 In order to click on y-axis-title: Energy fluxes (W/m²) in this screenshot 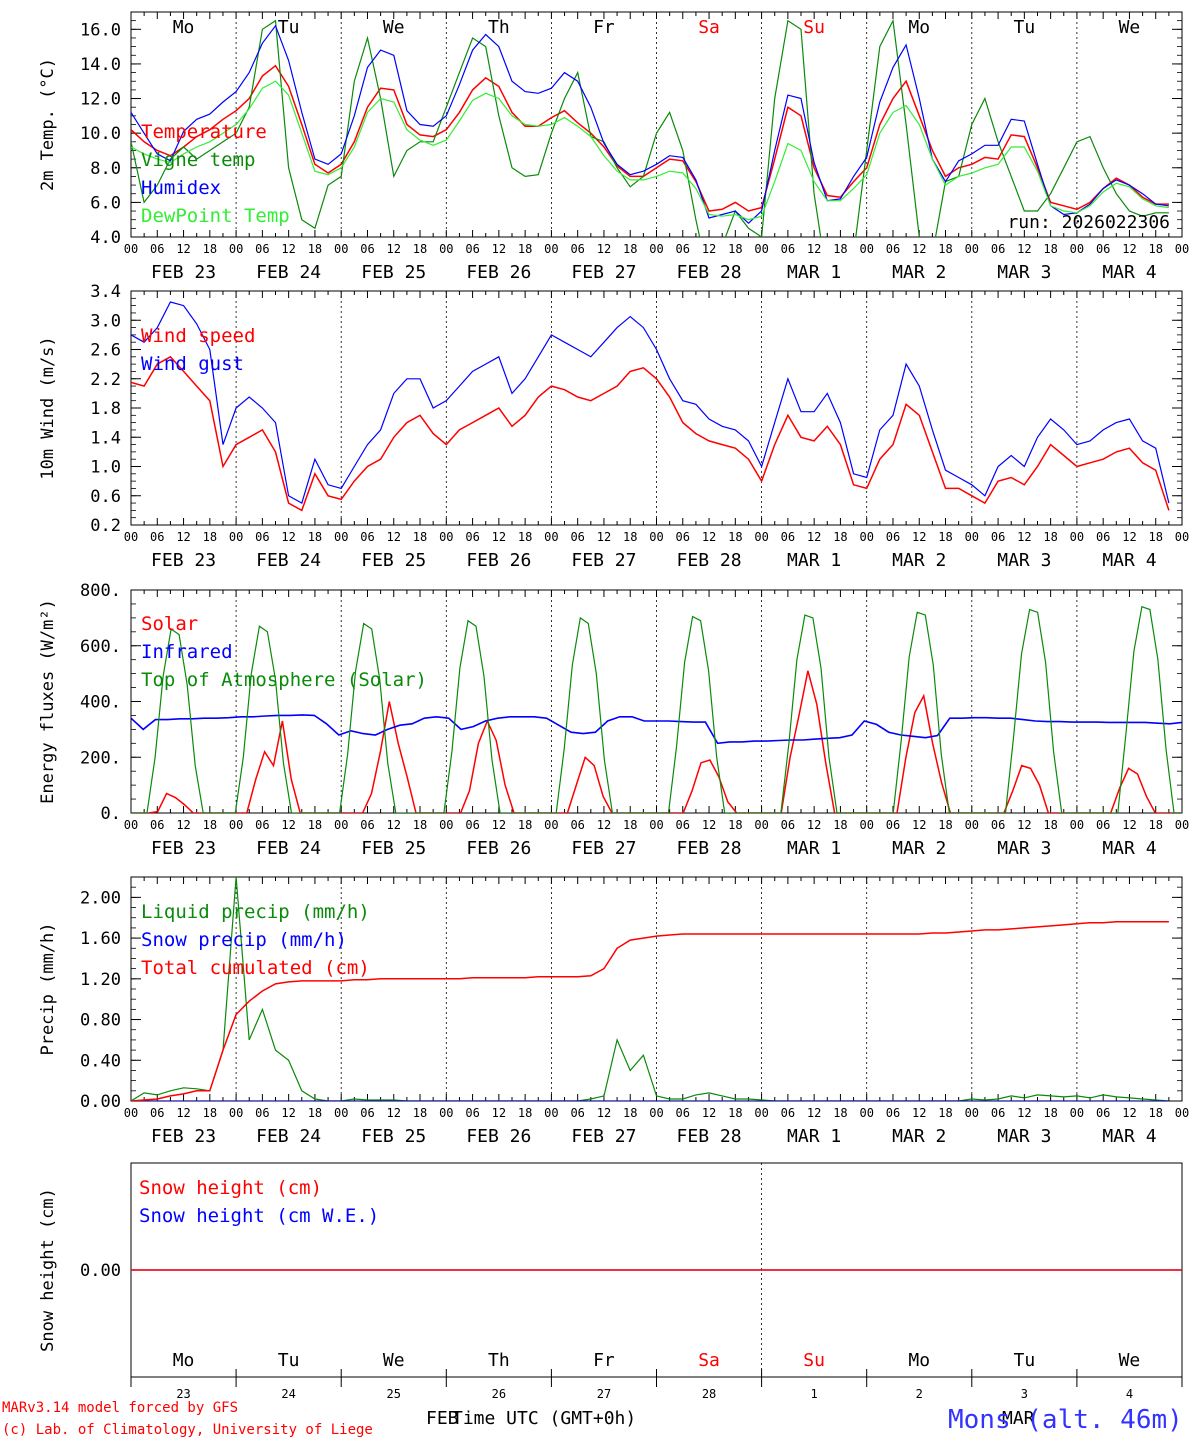, I will do `click(48, 701)`.